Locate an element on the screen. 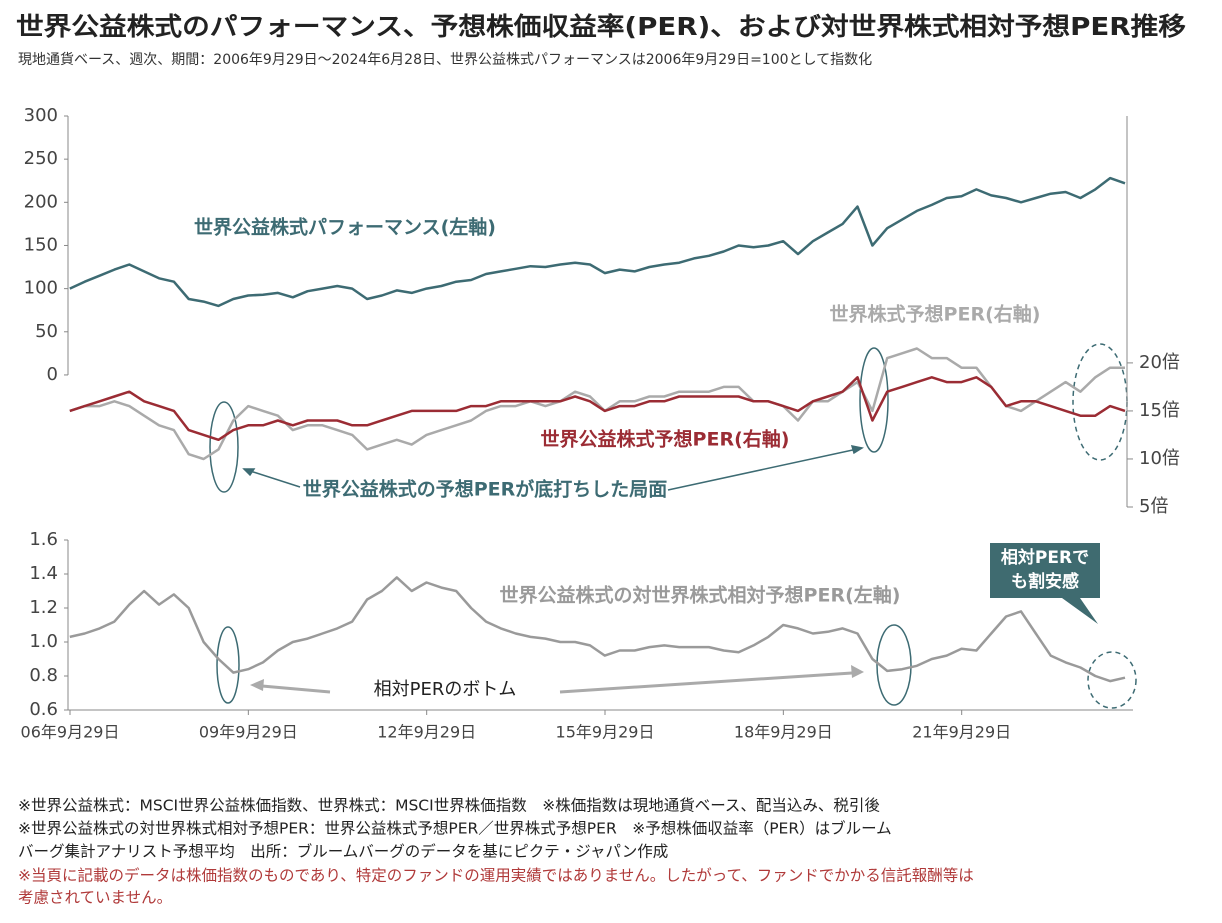 The width and height of the screenshot is (1222, 923). y-tick-label: 50 is located at coordinates (46, 331).